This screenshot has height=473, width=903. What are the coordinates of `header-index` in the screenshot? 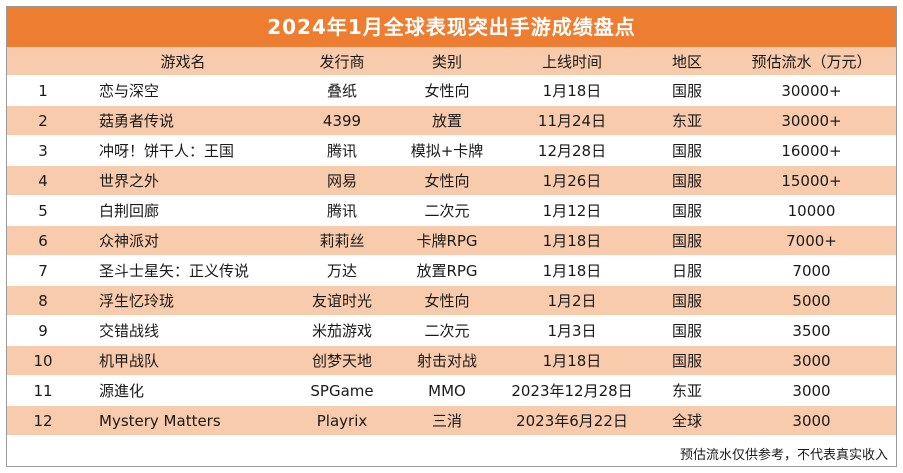 It's located at (43, 61).